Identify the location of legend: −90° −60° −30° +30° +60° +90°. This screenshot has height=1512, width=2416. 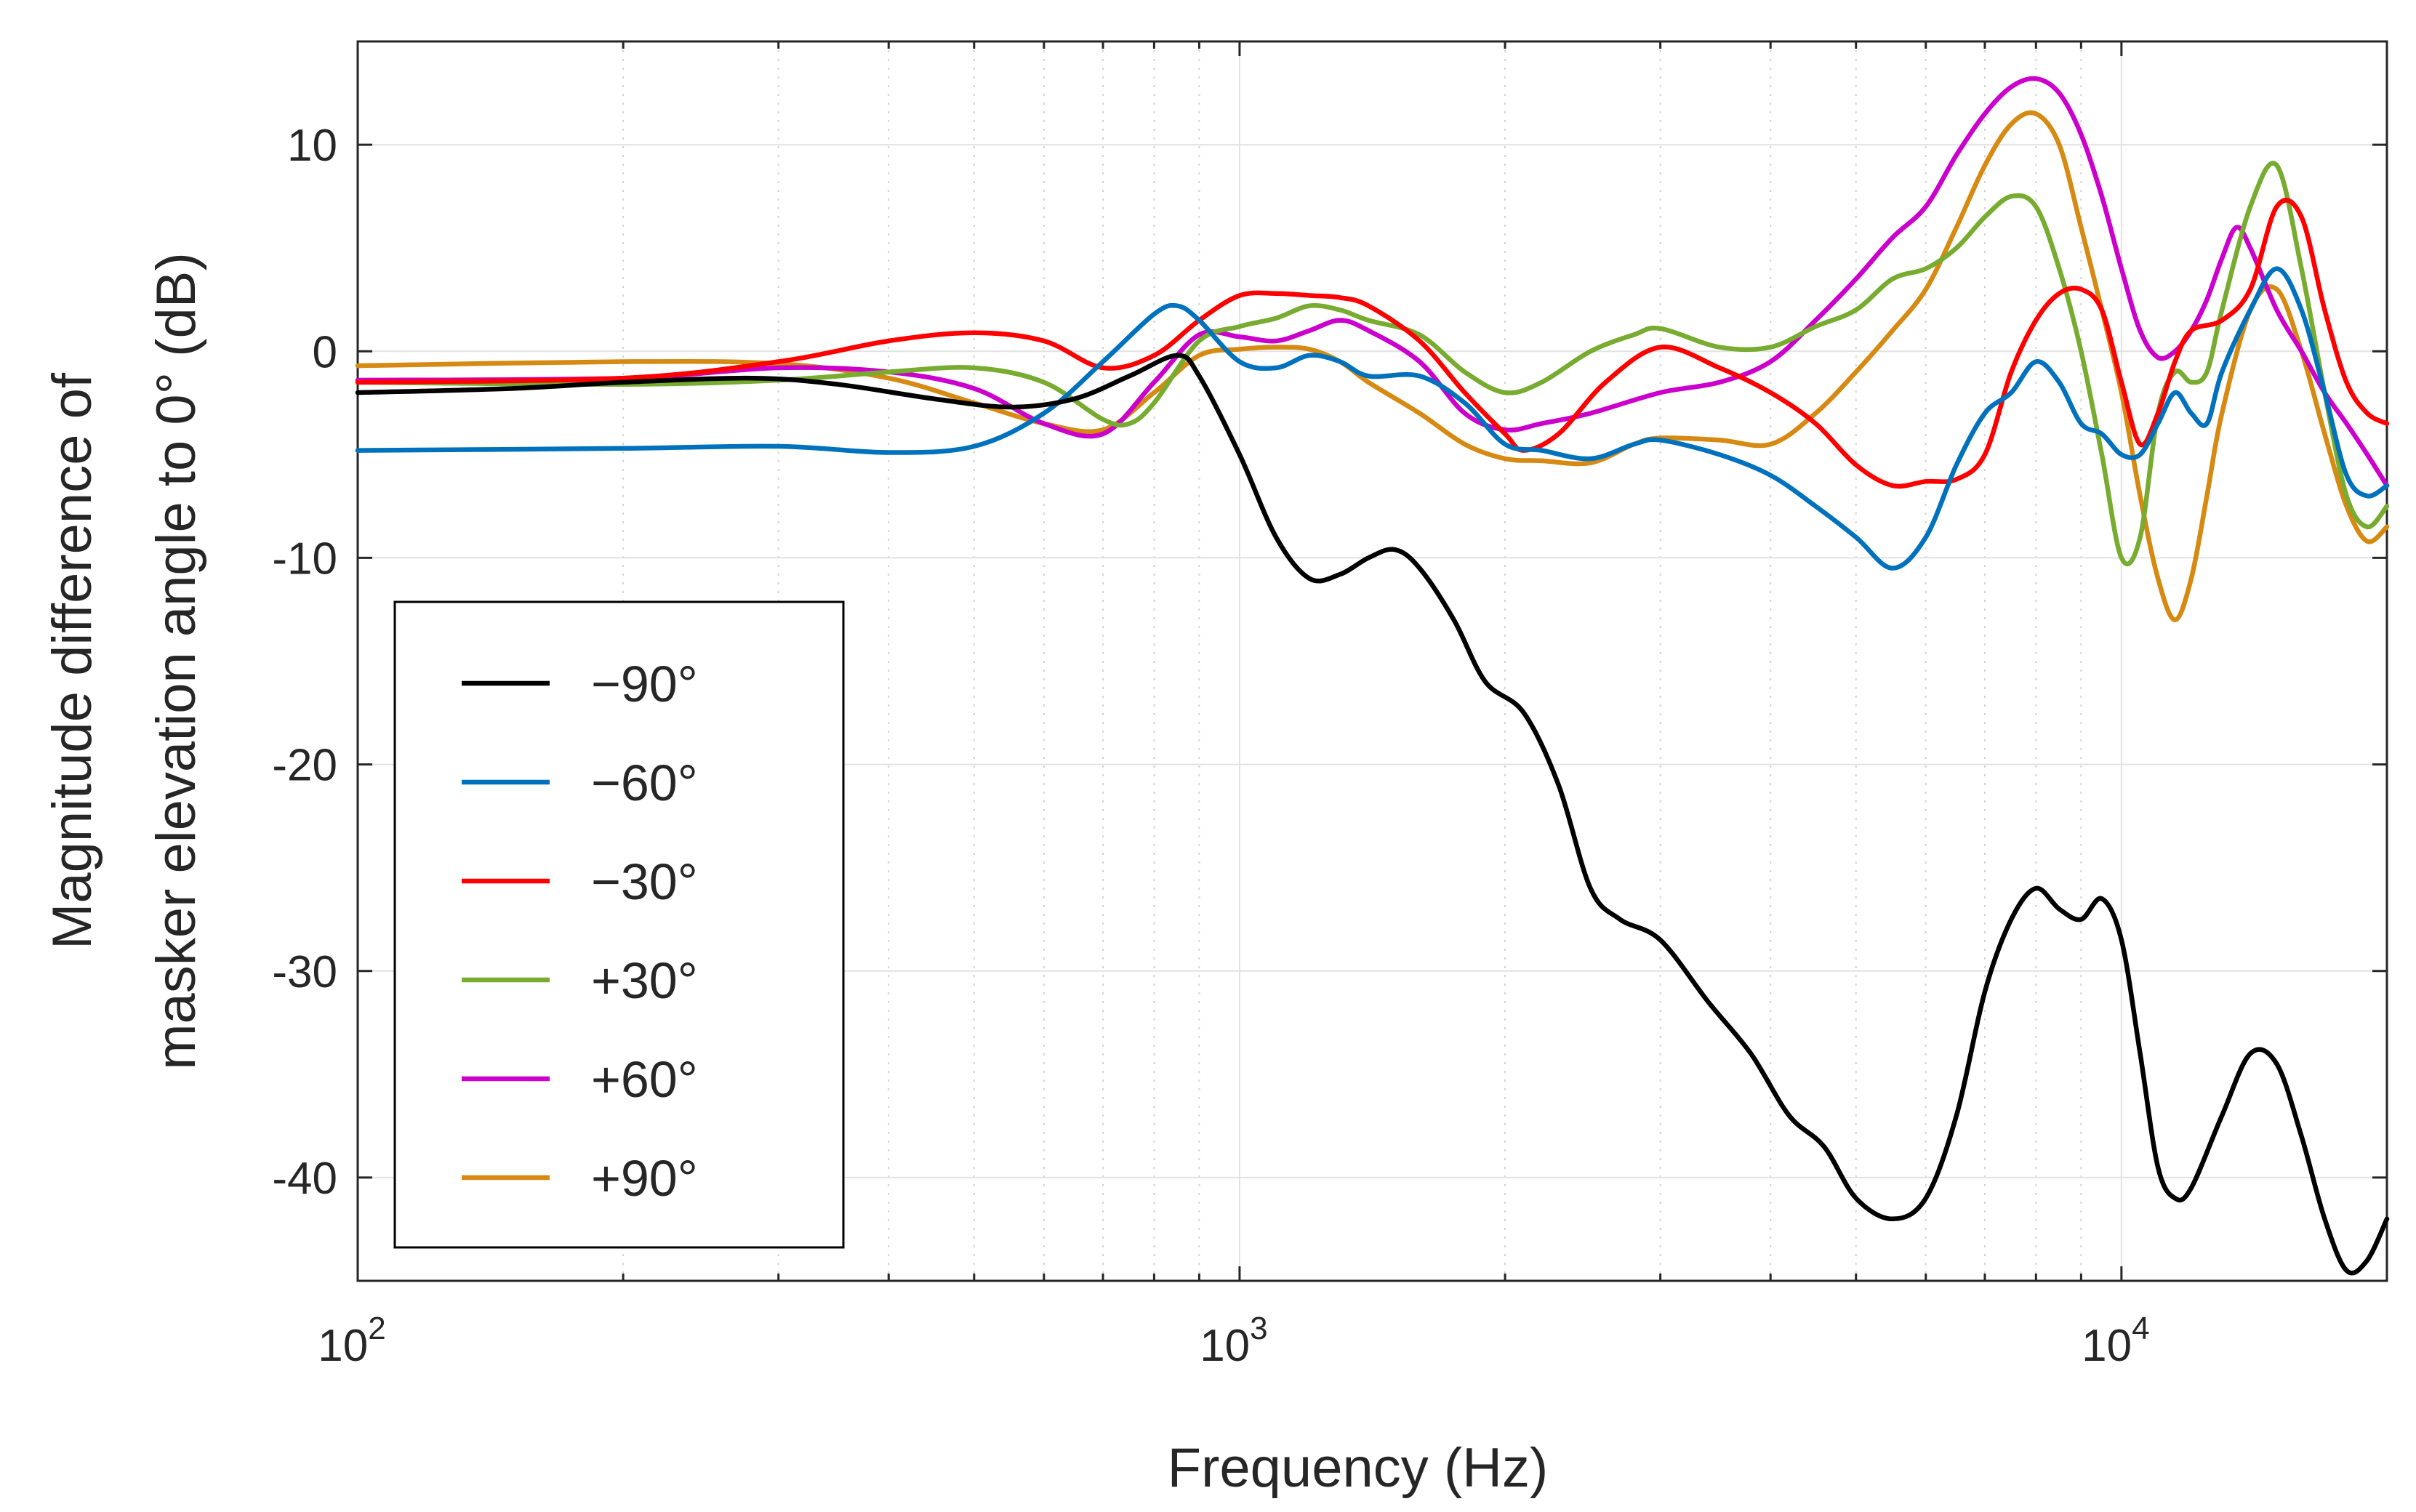
(619, 924).